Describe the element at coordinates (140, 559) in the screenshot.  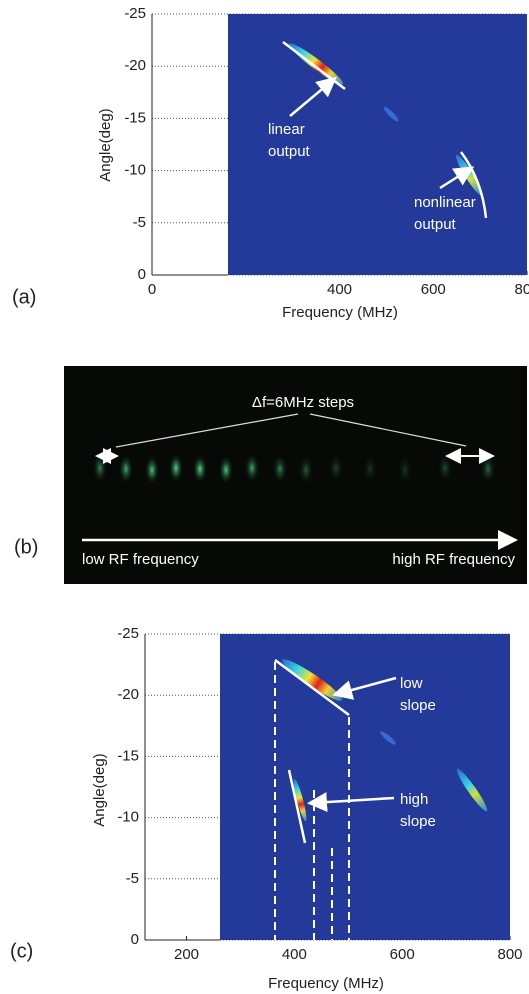
I see `annotation: low RF frequency` at that location.